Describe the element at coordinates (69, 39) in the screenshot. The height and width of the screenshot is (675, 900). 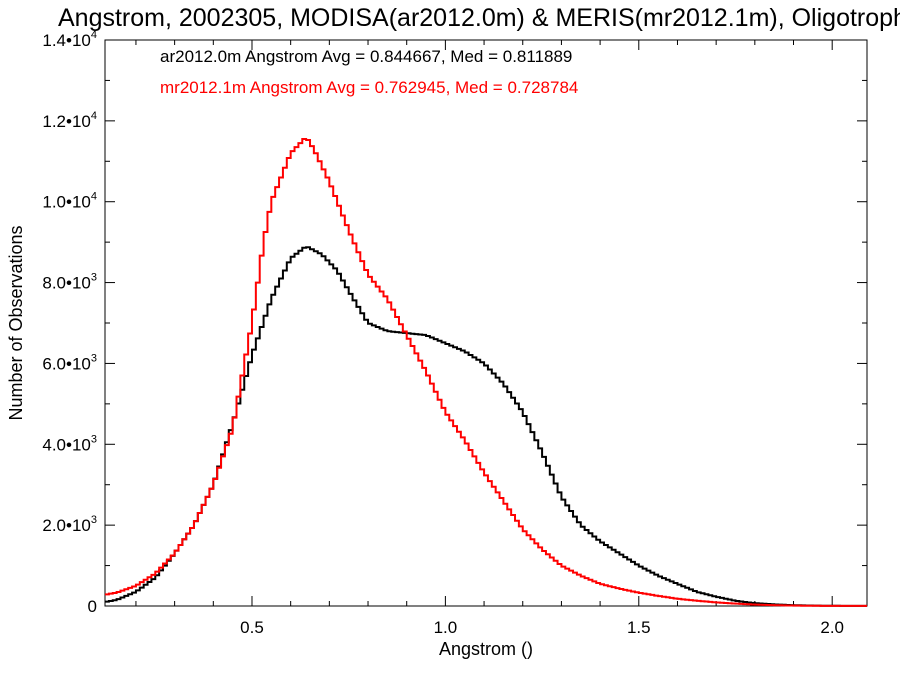
I see `y-tick-label: 1.4•104` at that location.